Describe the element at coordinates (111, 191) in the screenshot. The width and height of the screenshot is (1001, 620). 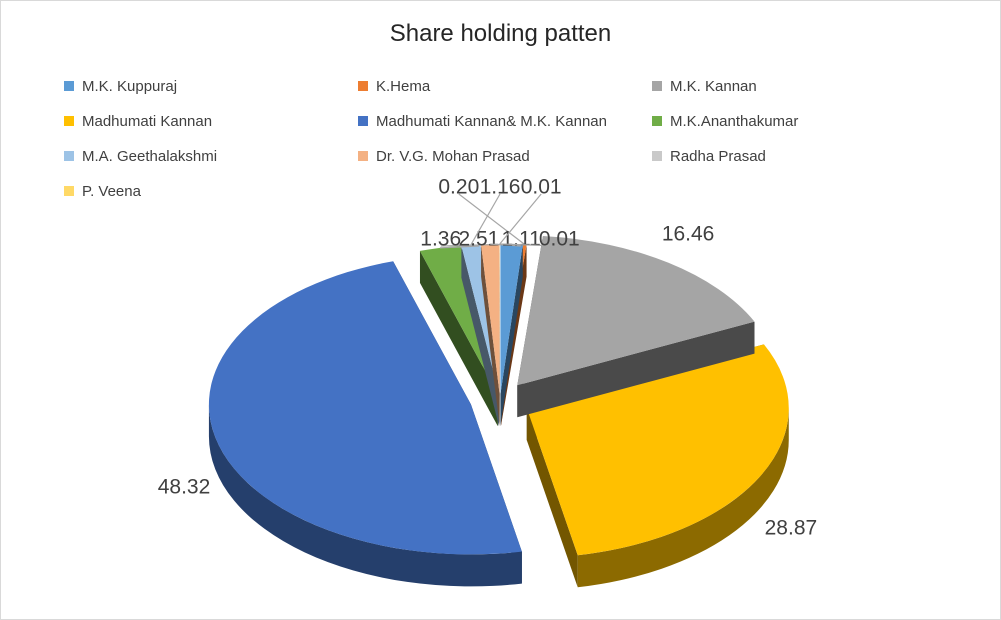
I see `legend-label: P. Veena` at that location.